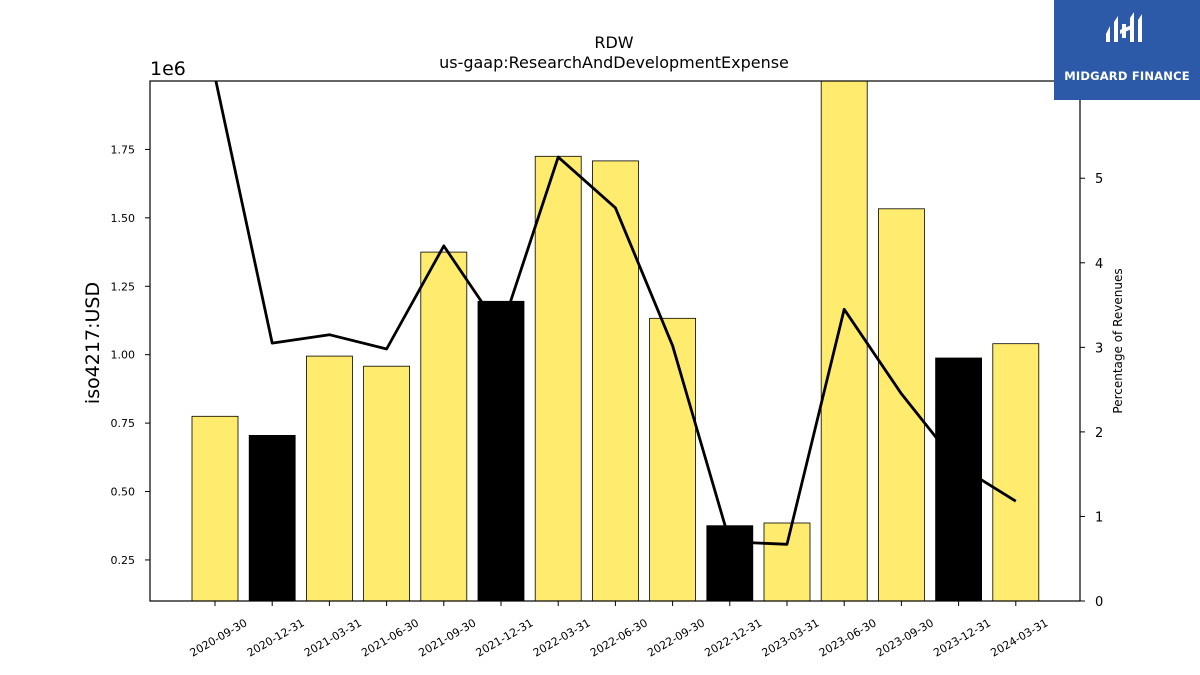 The height and width of the screenshot is (675, 1200). What do you see at coordinates (123, 423) in the screenshot?
I see `y-tick-label: 0.75` at bounding box center [123, 423].